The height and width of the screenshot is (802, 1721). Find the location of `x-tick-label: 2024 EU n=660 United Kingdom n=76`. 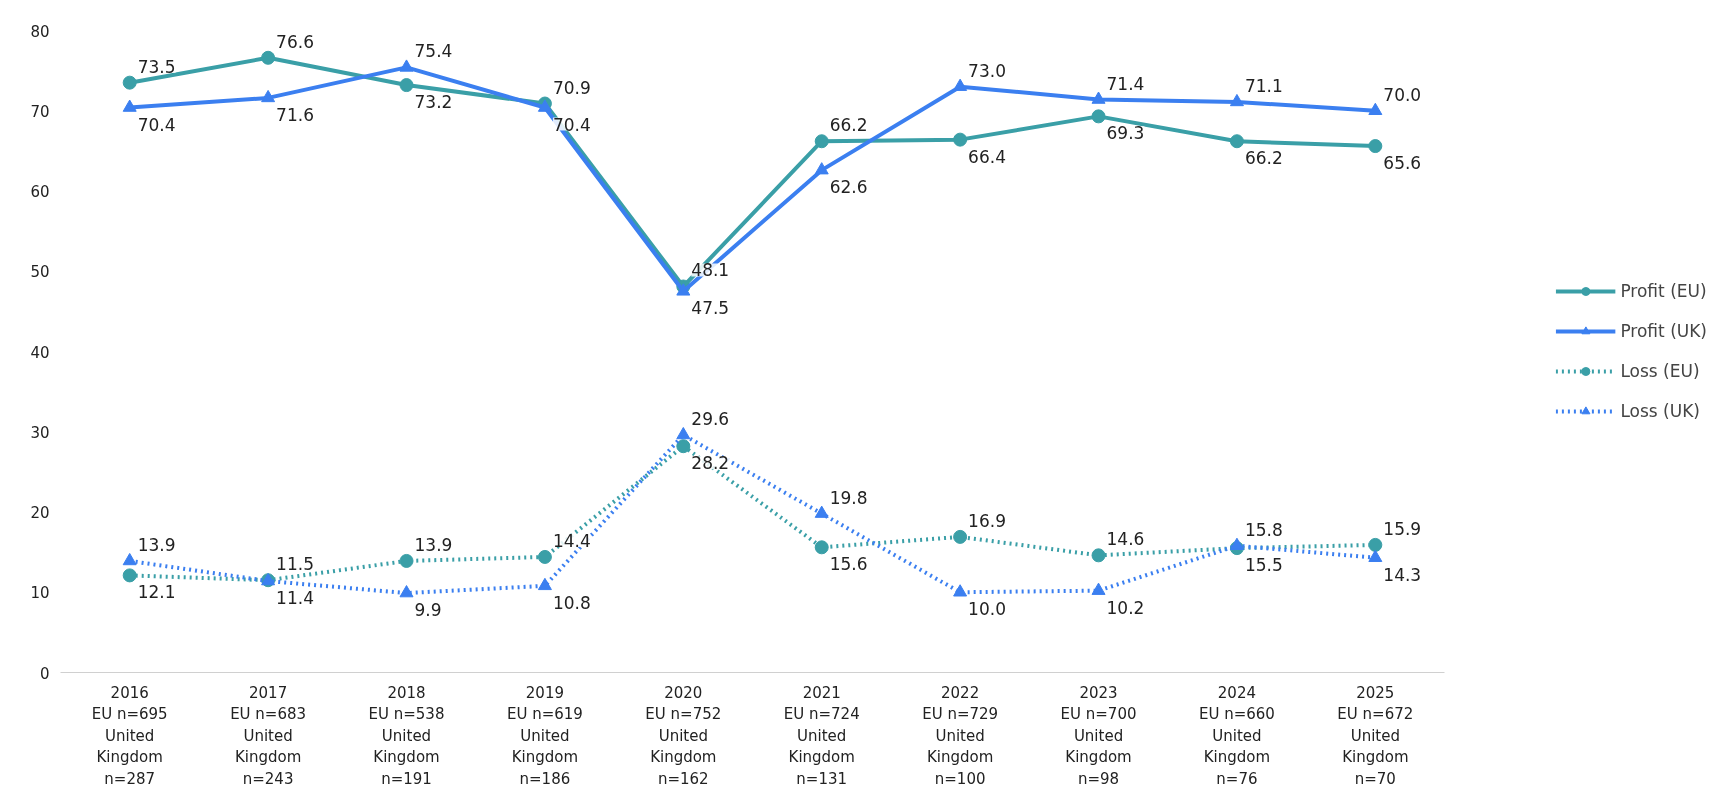

x-tick-label: 2024 EU n=660 United Kingdom n=76 is located at coordinates (1236, 735).